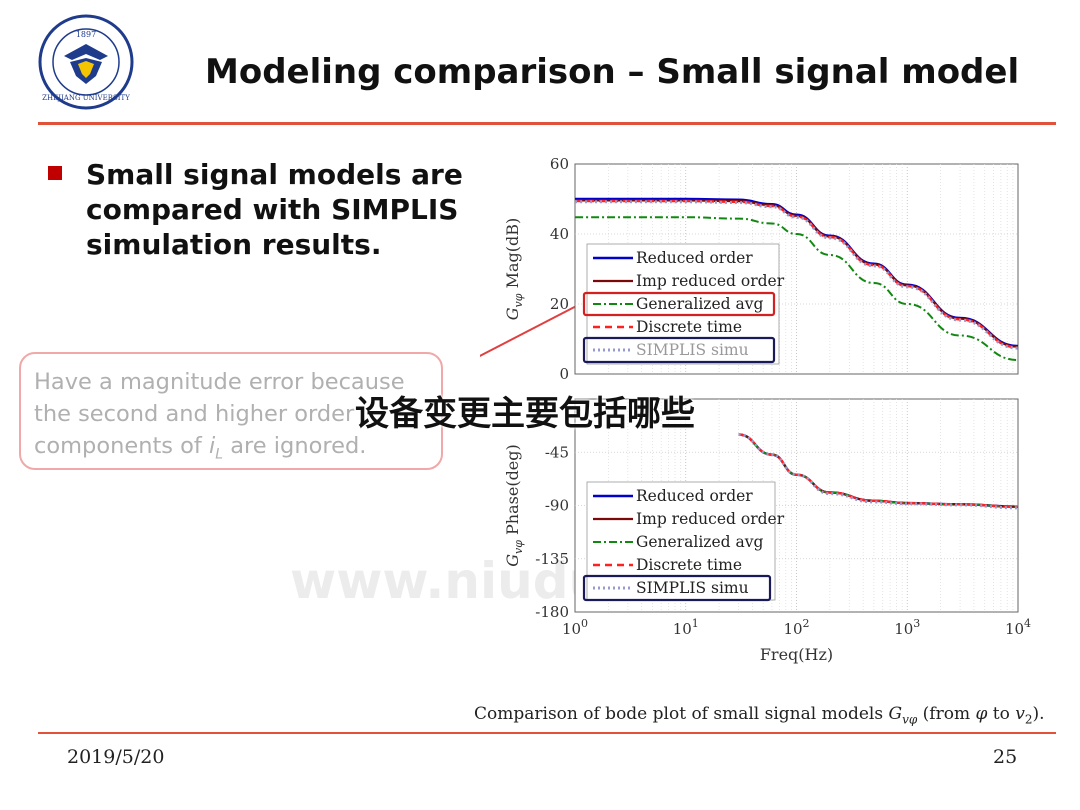 This screenshot has height=810, width=1080. What do you see at coordinates (796, 654) in the screenshot?
I see `x-axis-label: Freq(Hz)` at bounding box center [796, 654].